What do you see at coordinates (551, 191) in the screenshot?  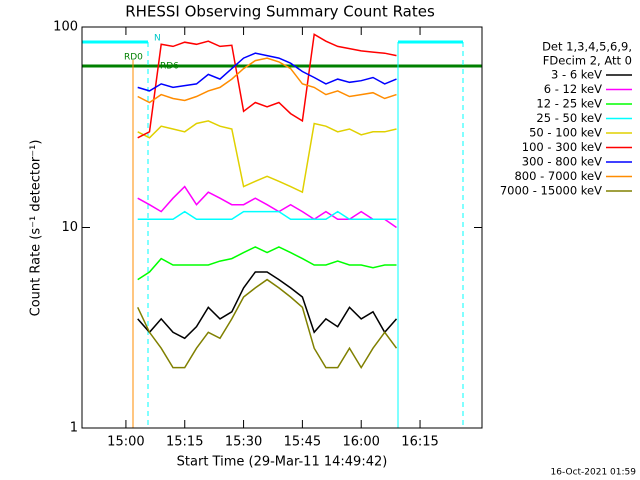 I see `legend-label: 7000 - 15000 keV` at bounding box center [551, 191].